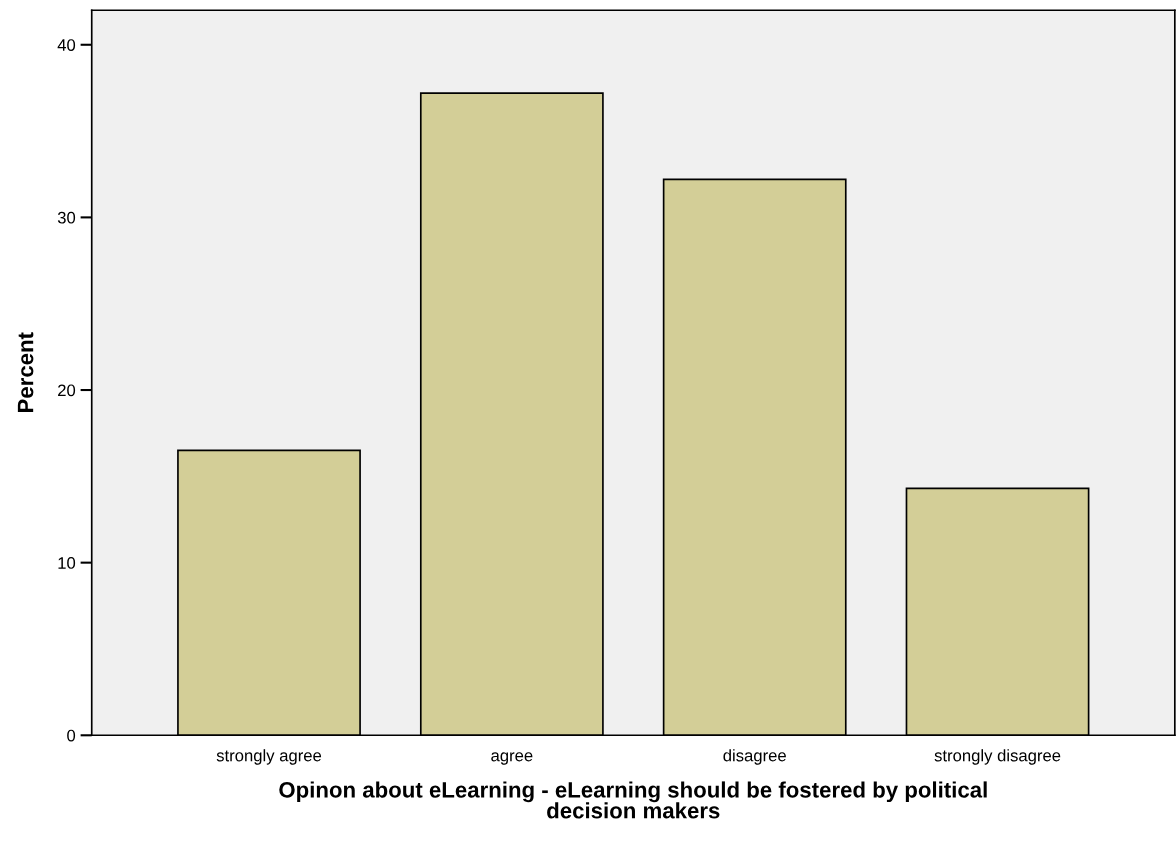 This screenshot has height=853, width=1176. Describe the element at coordinates (66, 45) in the screenshot. I see `y-tick-label: 40` at that location.